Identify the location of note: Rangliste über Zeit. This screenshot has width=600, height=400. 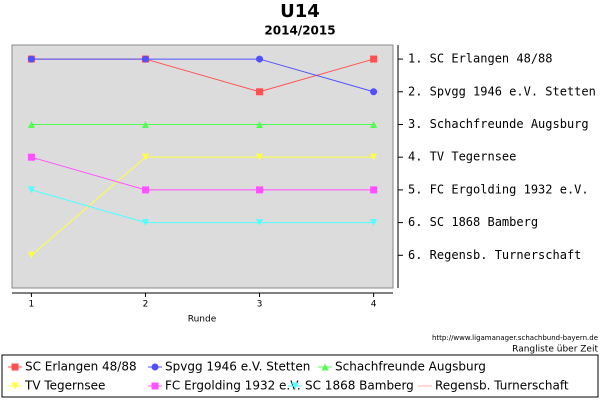
(555, 350).